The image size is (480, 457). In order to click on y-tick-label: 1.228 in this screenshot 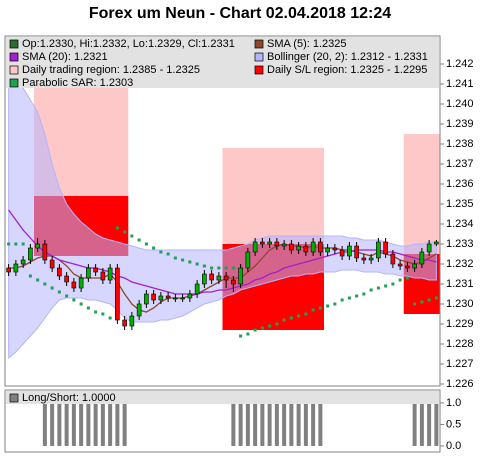, I will do `click(460, 344)`.